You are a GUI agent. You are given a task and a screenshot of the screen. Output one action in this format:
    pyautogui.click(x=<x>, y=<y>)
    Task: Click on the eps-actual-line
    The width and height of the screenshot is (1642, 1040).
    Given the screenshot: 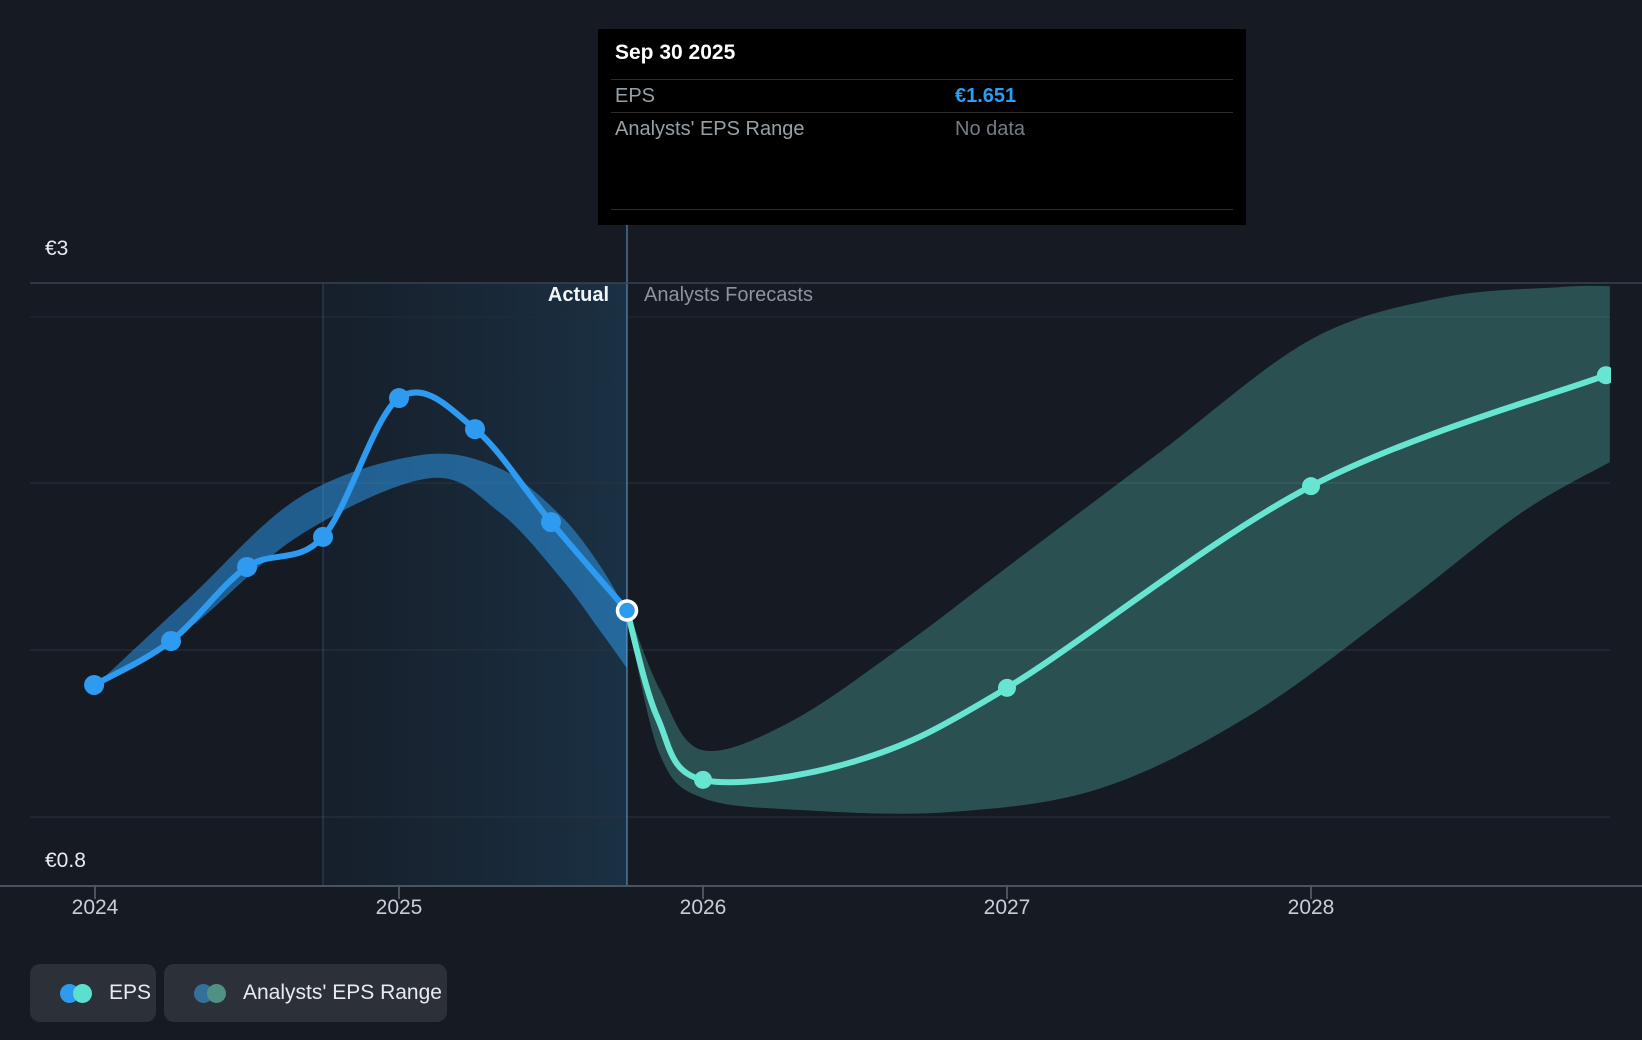 What is the action you would take?
    pyautogui.click(x=360, y=538)
    